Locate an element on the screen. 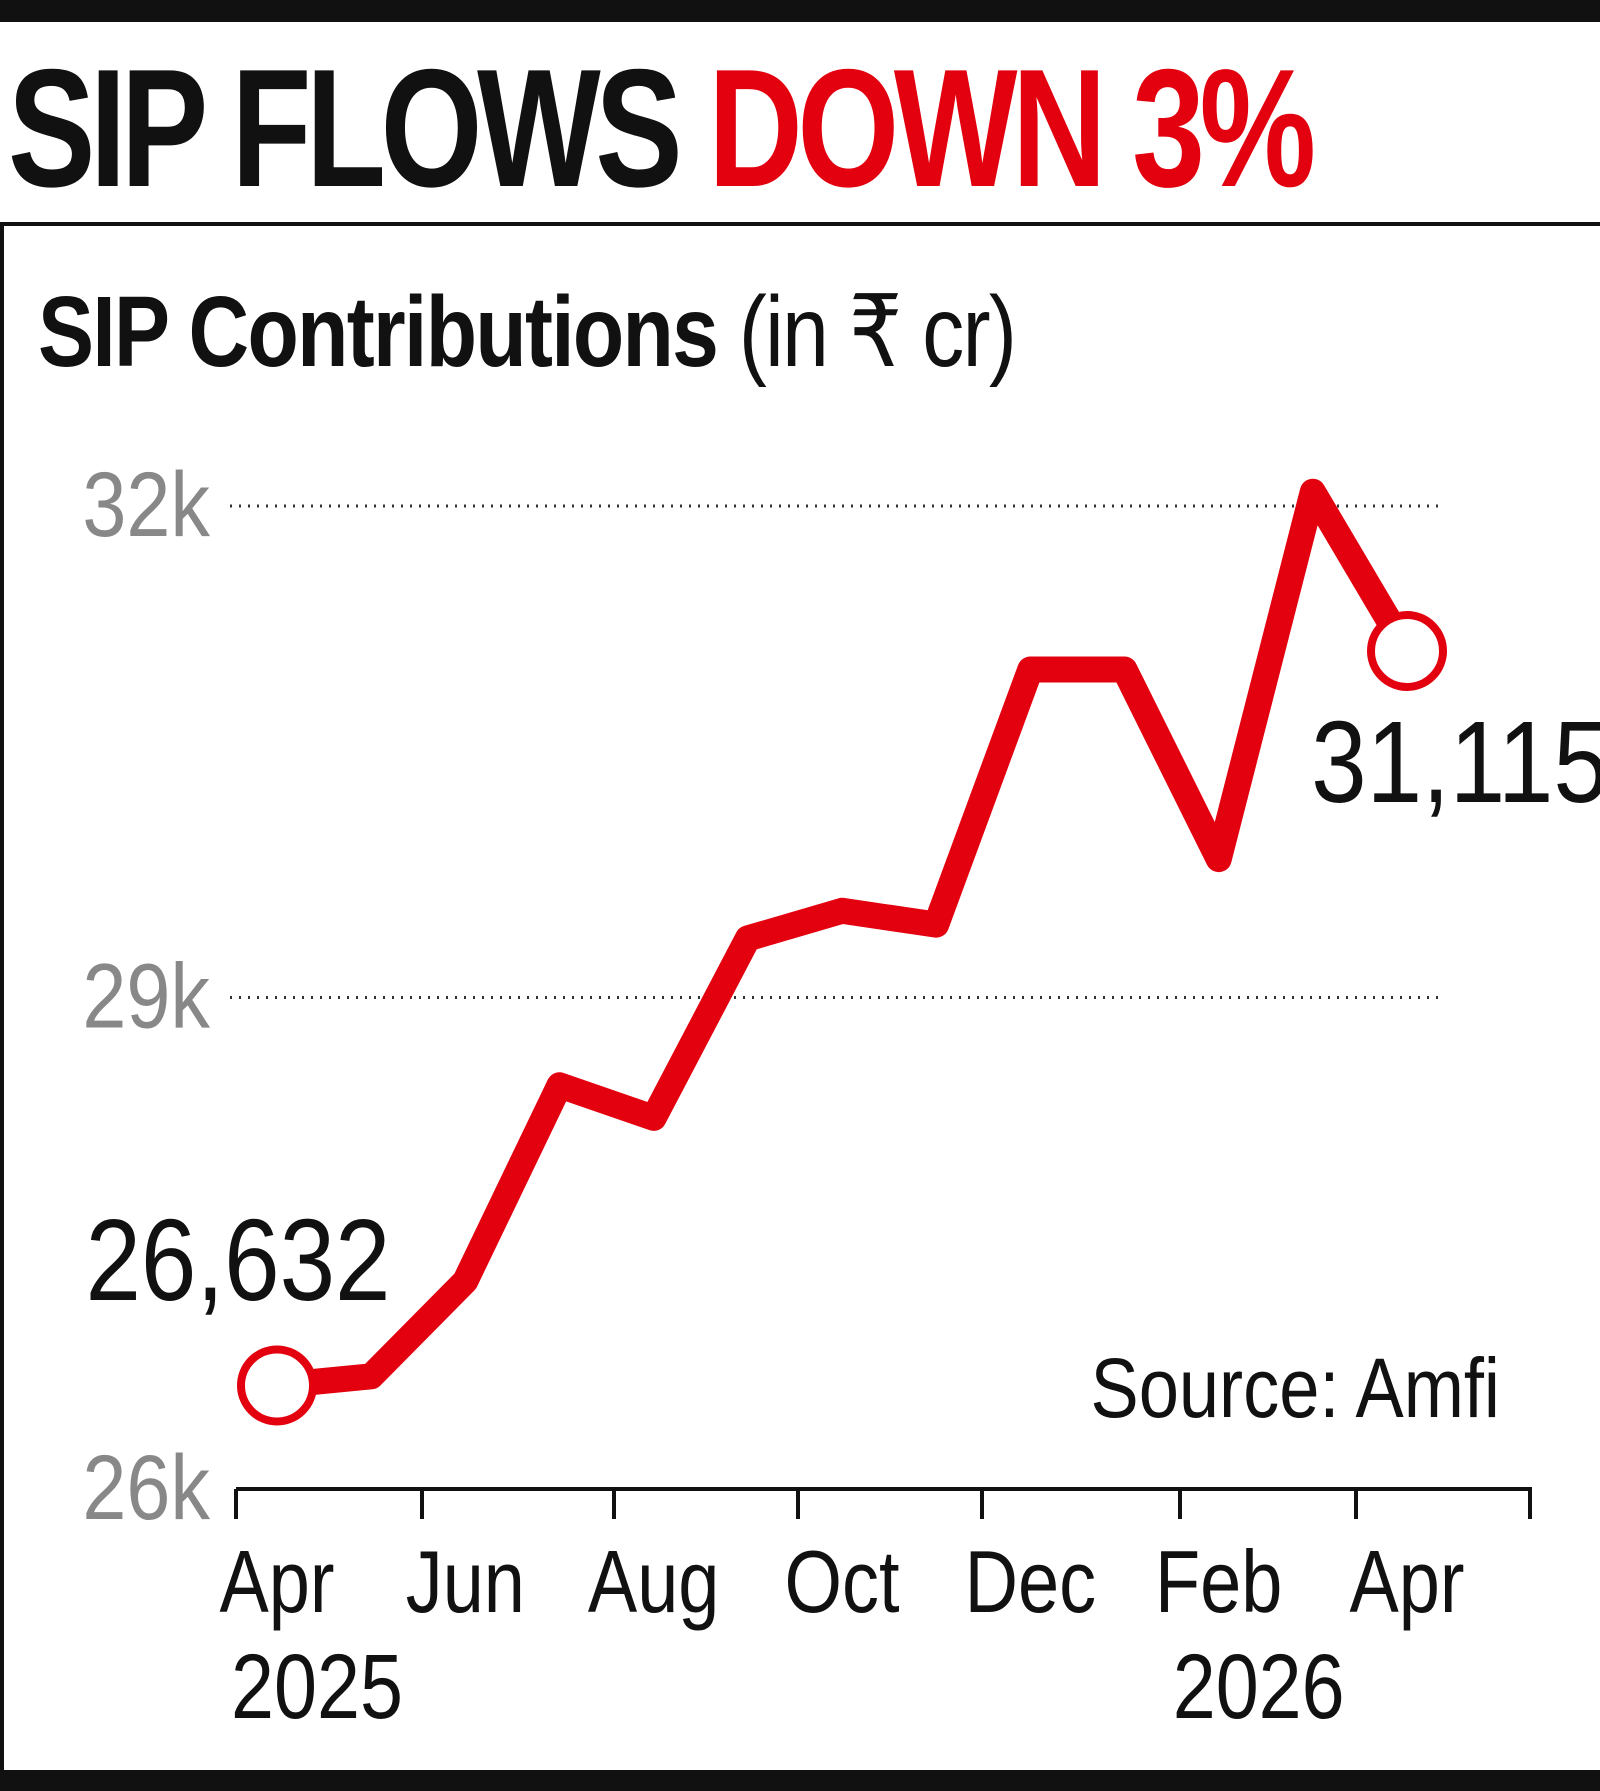  headline-part-2: DOWN 3% is located at coordinates (1012, 128).